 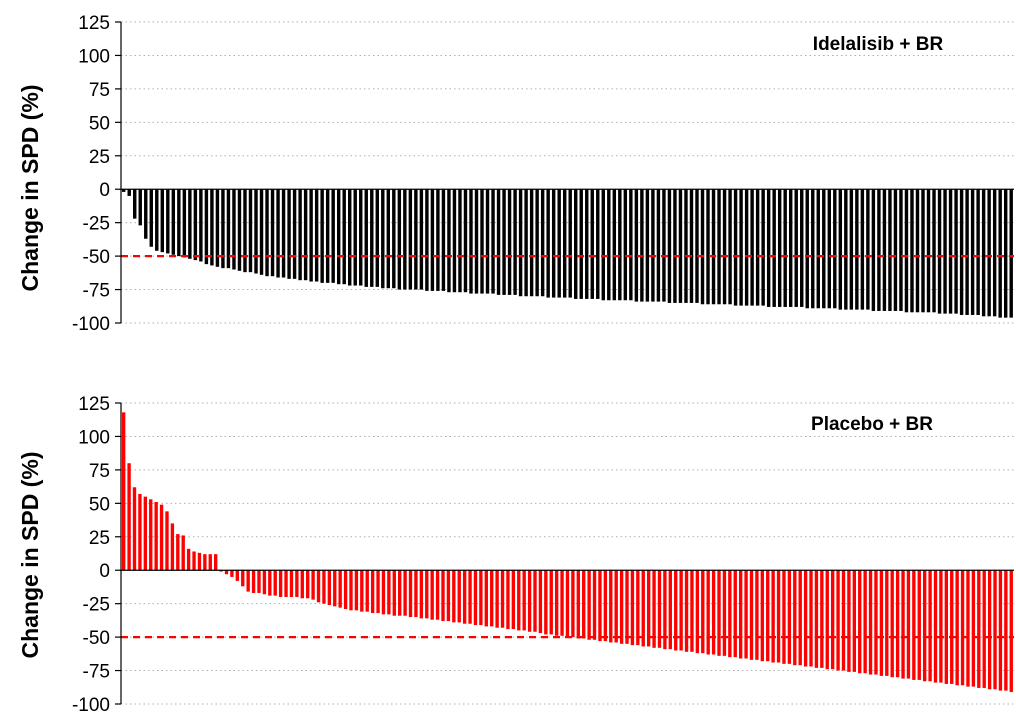 I want to click on y-tick-label: -100, so click(x=91, y=705).